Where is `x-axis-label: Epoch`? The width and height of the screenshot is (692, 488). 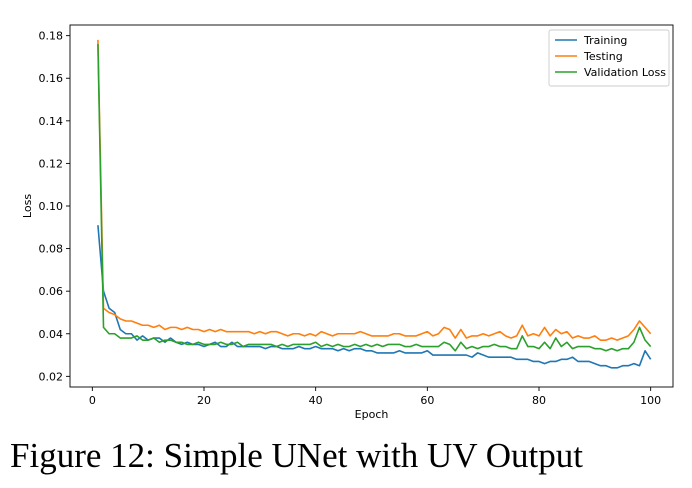
x-axis-label: Epoch is located at coordinates (372, 414).